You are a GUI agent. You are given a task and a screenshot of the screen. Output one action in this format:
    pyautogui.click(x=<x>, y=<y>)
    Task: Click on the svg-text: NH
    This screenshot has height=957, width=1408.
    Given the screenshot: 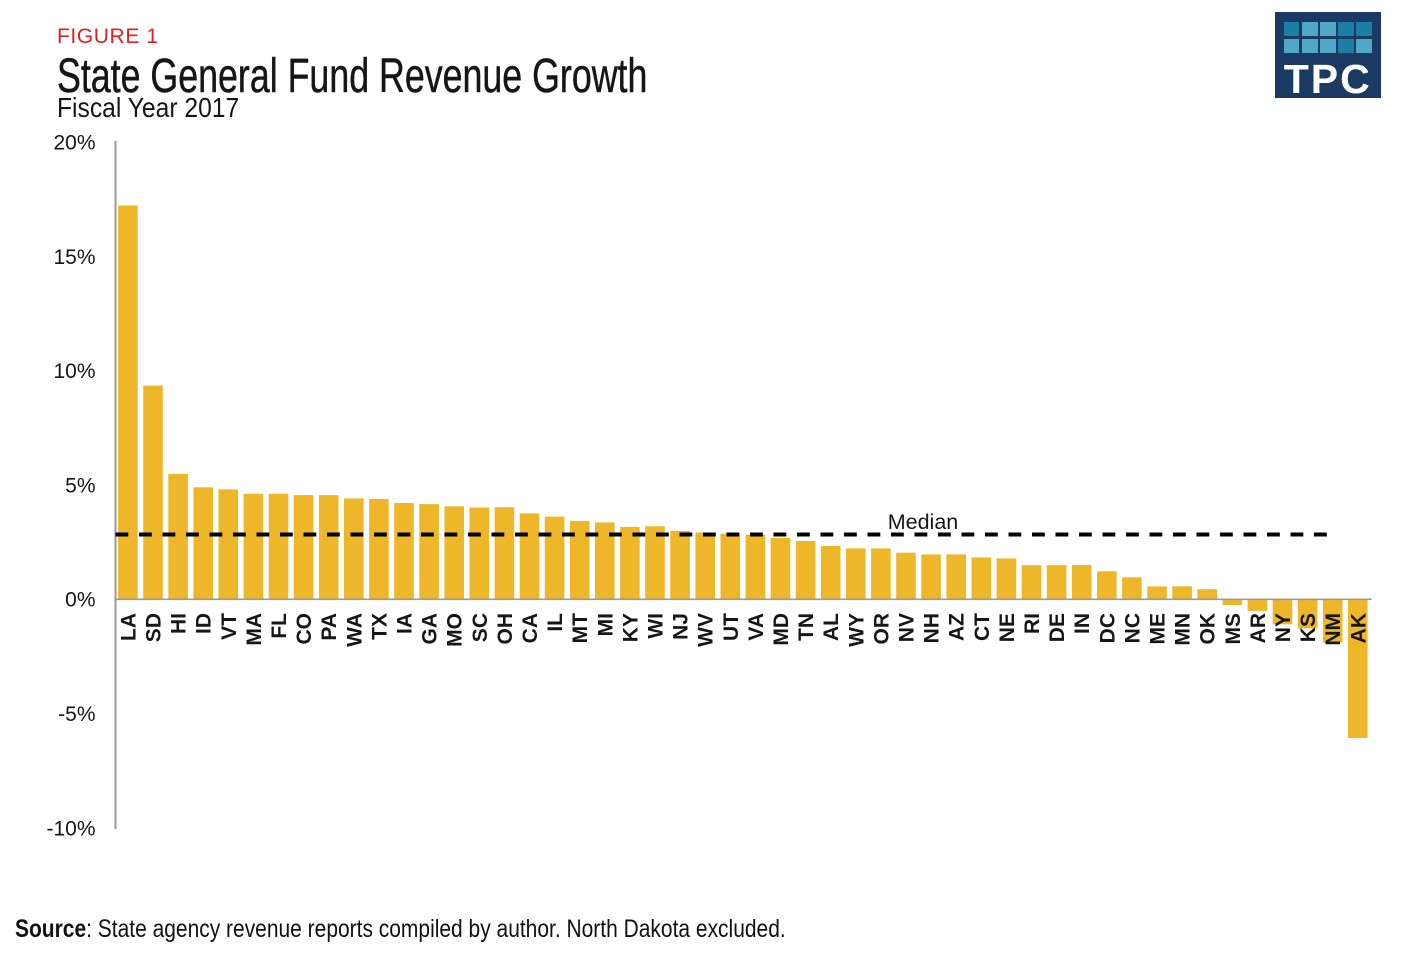 What is the action you would take?
    pyautogui.click(x=932, y=628)
    